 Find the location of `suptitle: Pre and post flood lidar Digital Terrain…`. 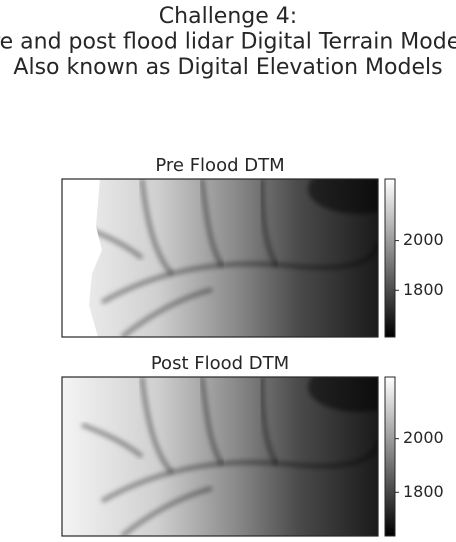

suptitle: Pre and post flood lidar Digital Terrain… is located at coordinates (228, 42).